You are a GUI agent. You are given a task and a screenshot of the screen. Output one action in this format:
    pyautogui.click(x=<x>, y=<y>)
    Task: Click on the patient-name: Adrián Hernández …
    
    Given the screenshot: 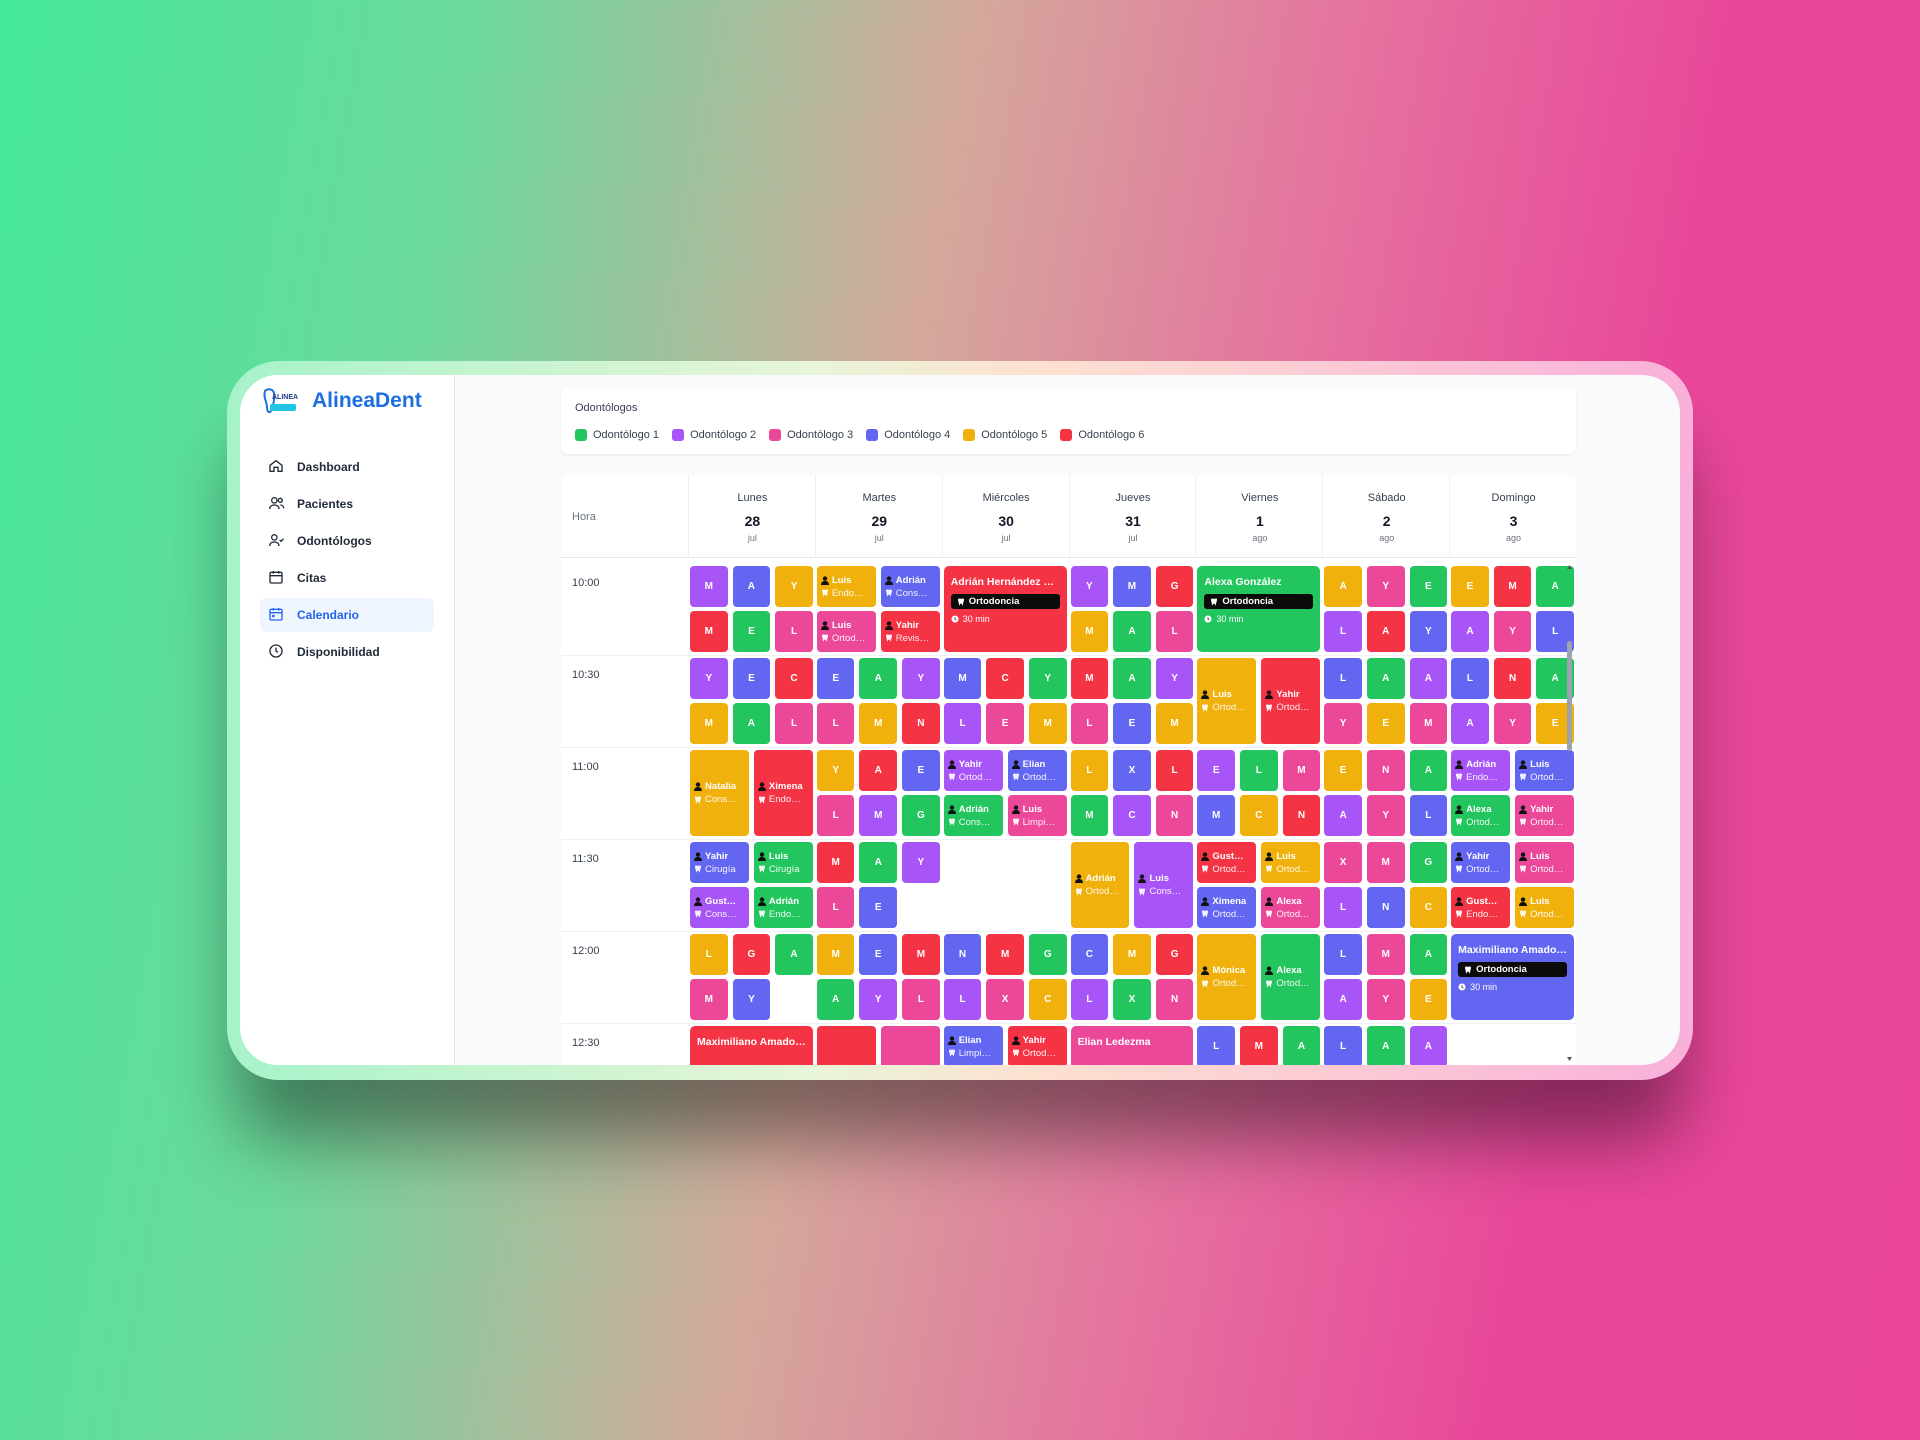 What is the action you would take?
    pyautogui.click(x=1002, y=582)
    